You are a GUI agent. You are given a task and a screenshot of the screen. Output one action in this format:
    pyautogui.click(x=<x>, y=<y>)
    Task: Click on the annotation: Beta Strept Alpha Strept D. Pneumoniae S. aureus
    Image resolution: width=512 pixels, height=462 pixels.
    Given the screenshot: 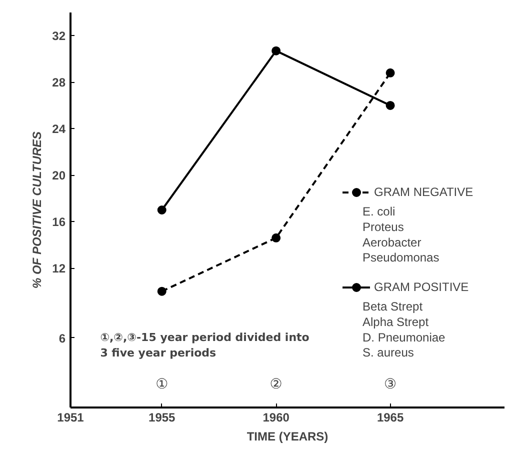 What is the action you would take?
    pyautogui.click(x=404, y=330)
    